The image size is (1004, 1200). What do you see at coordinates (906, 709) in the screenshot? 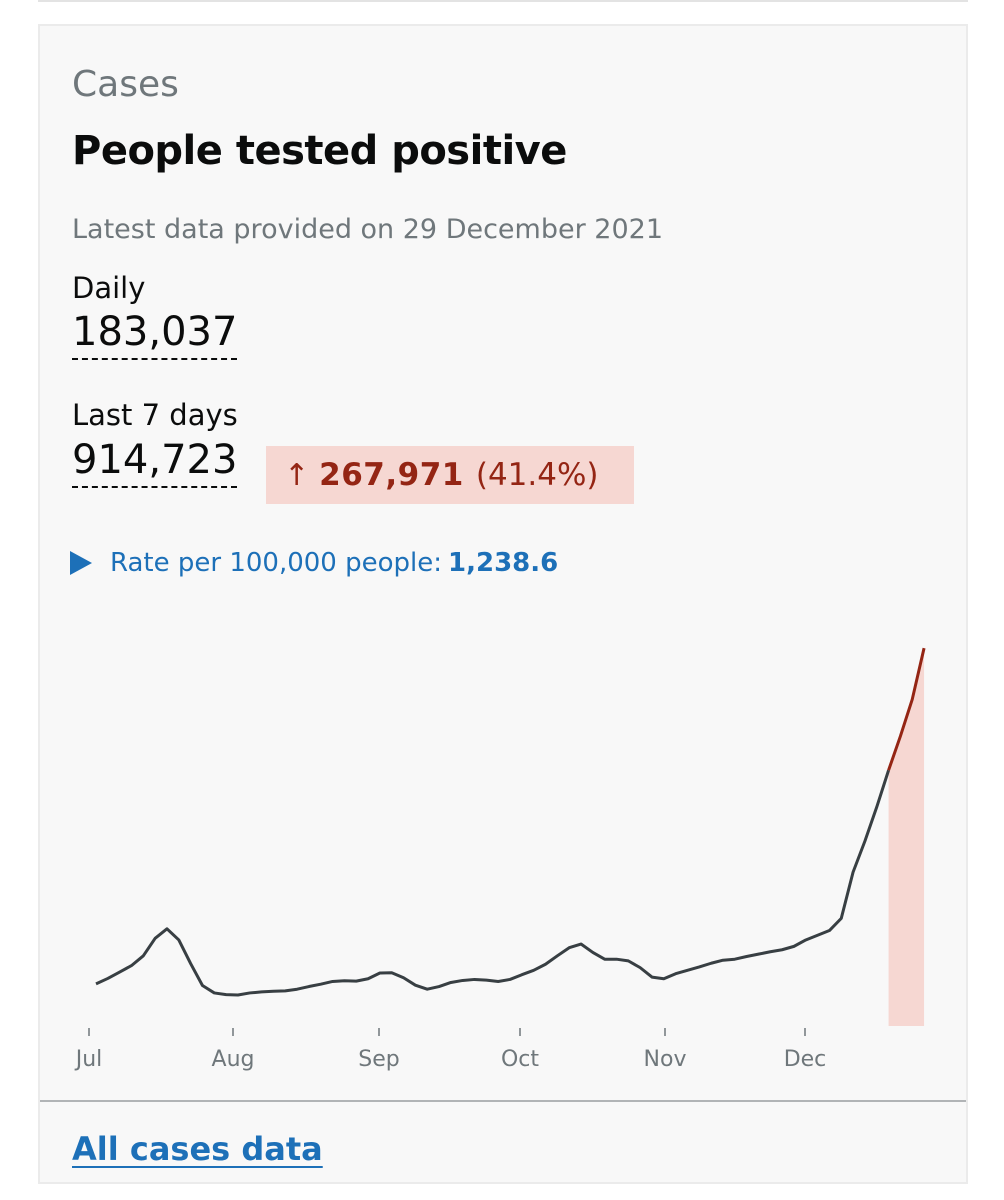
I see `recent-cases-line` at bounding box center [906, 709].